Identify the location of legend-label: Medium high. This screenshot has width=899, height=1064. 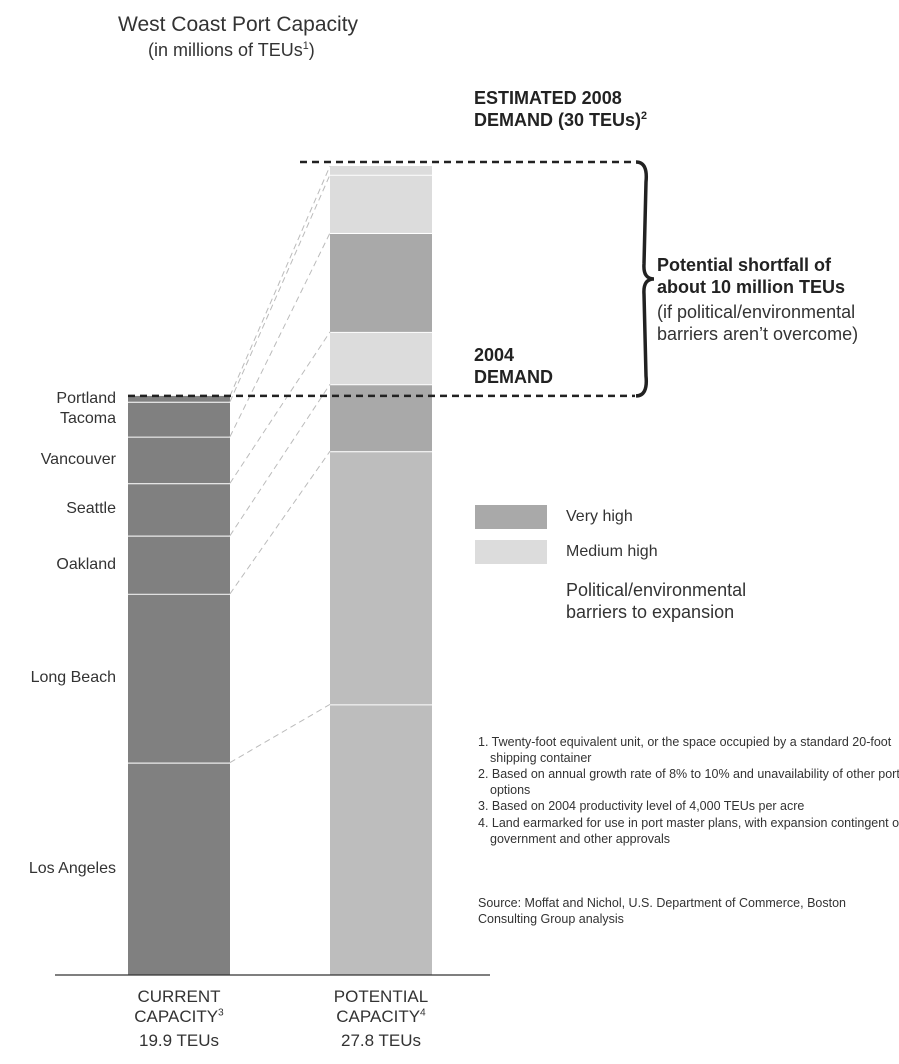
(612, 551).